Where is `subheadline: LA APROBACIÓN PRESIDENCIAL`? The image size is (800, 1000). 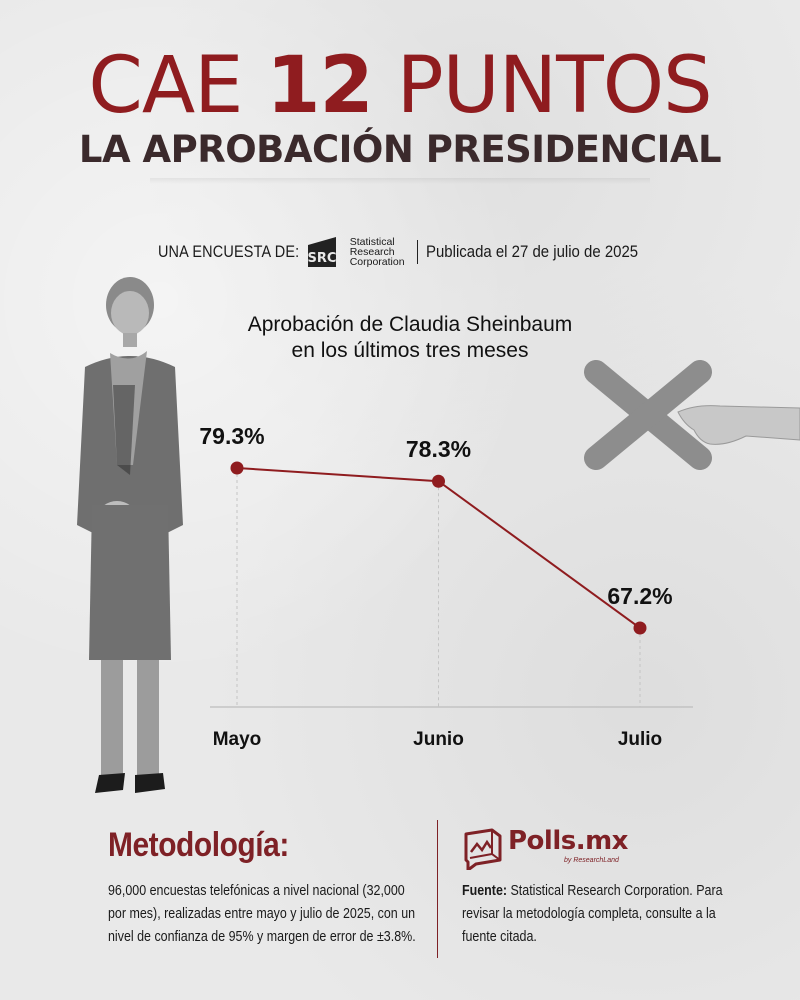
subheadline: LA APROBACIÓN PRESIDENCIAL is located at coordinates (400, 149).